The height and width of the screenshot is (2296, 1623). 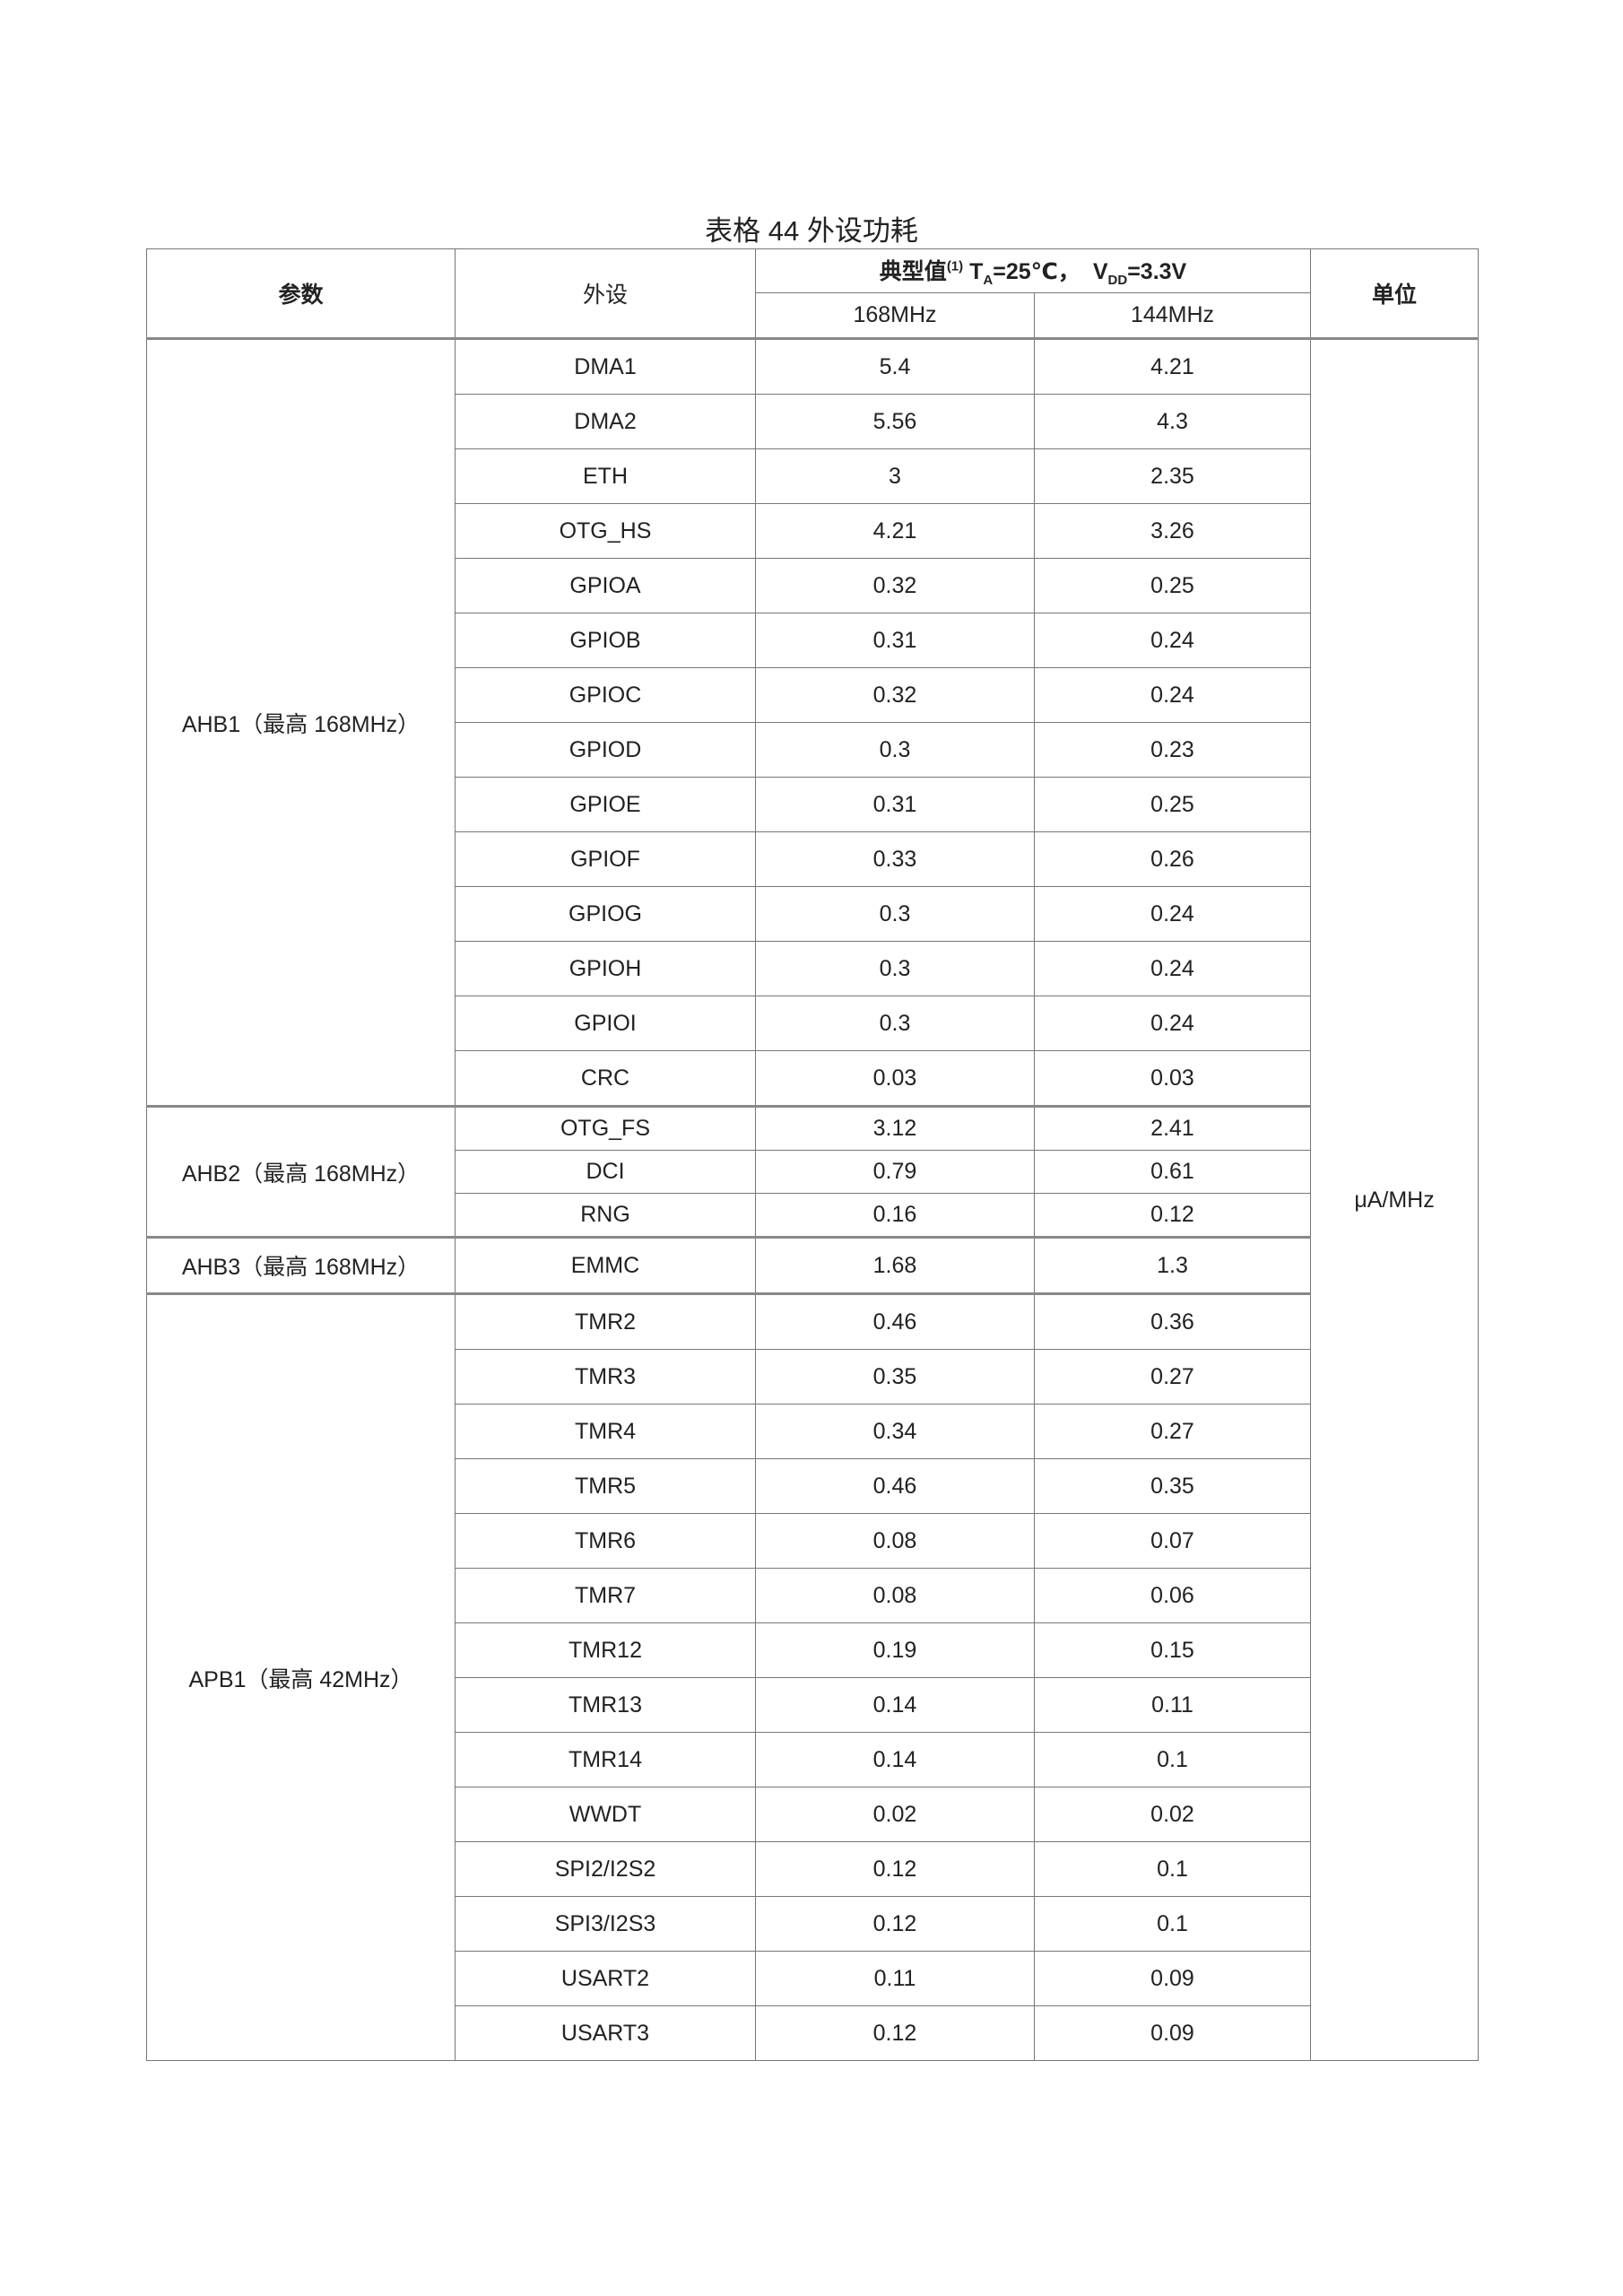 I want to click on value-144-cell: 0.11, so click(x=1172, y=1705).